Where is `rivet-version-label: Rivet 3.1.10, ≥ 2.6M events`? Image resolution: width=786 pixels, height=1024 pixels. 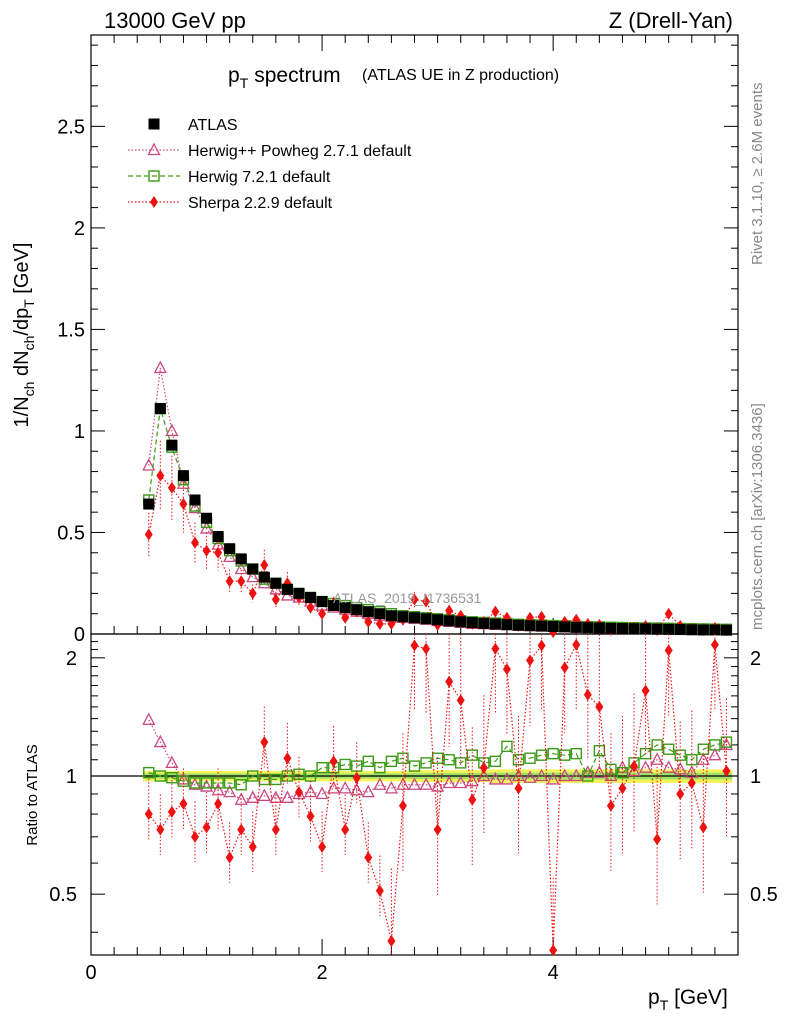
rivet-version-label: Rivet 3.1.10, ≥ 2.6M events is located at coordinates (757, 174).